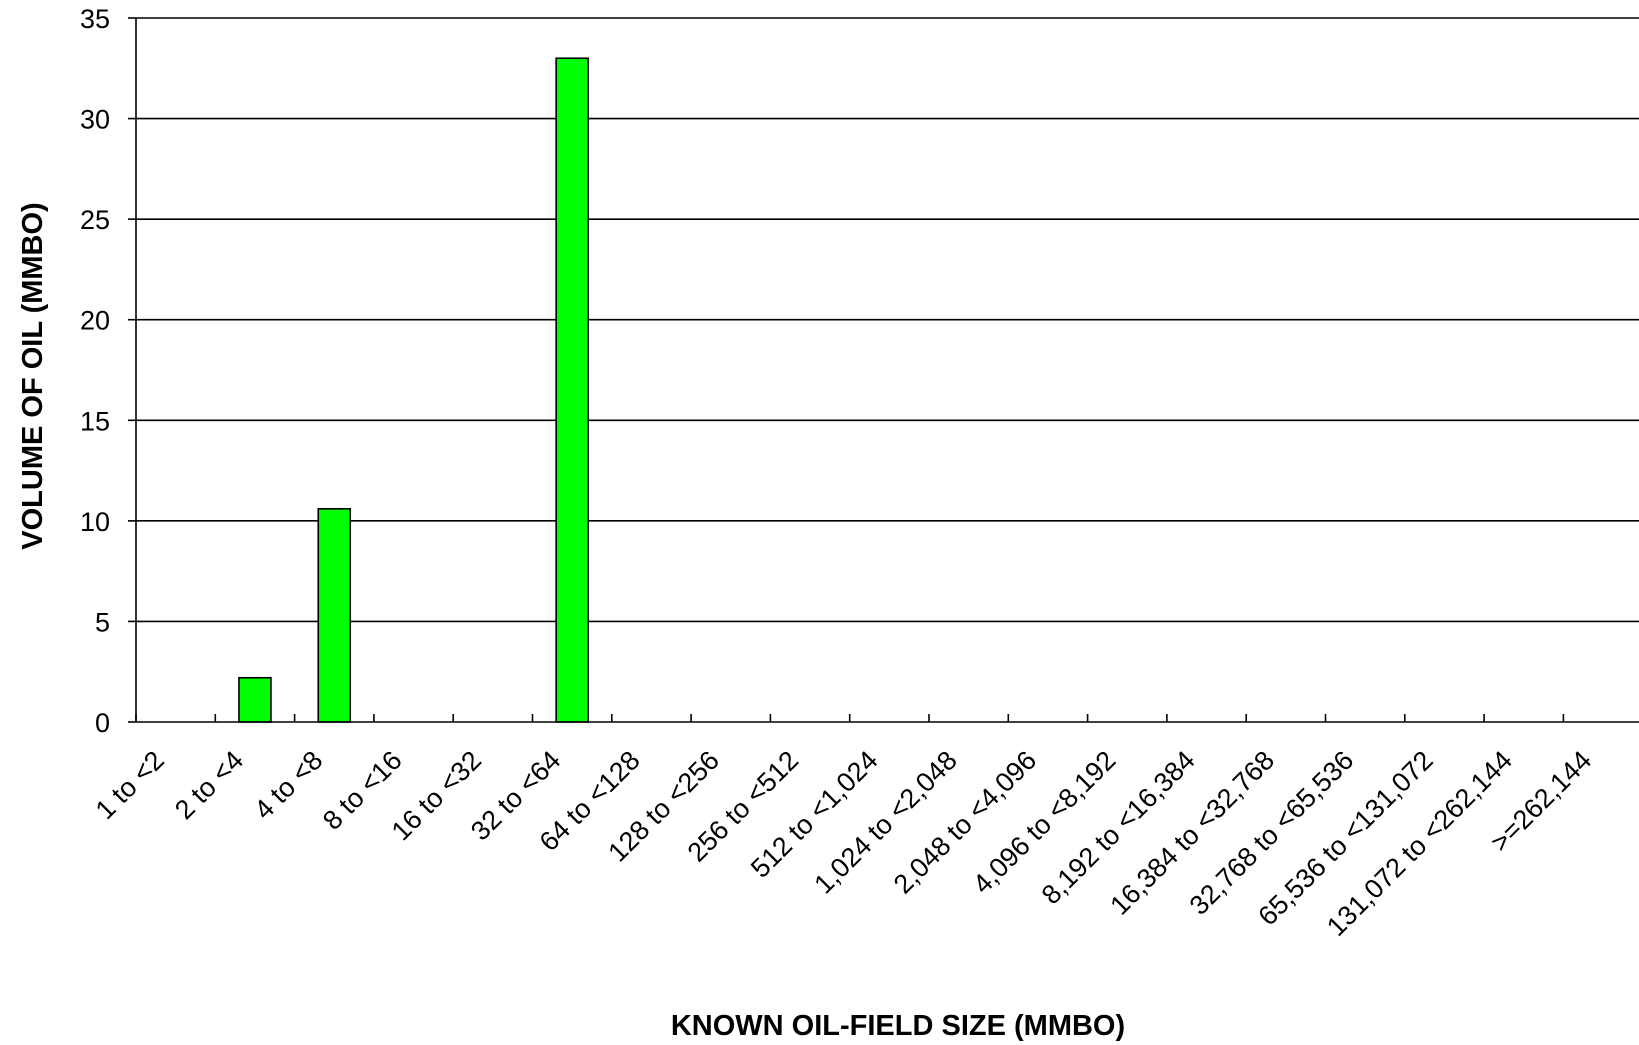  What do you see at coordinates (102, 622) in the screenshot?
I see `y-tick-label: 5` at bounding box center [102, 622].